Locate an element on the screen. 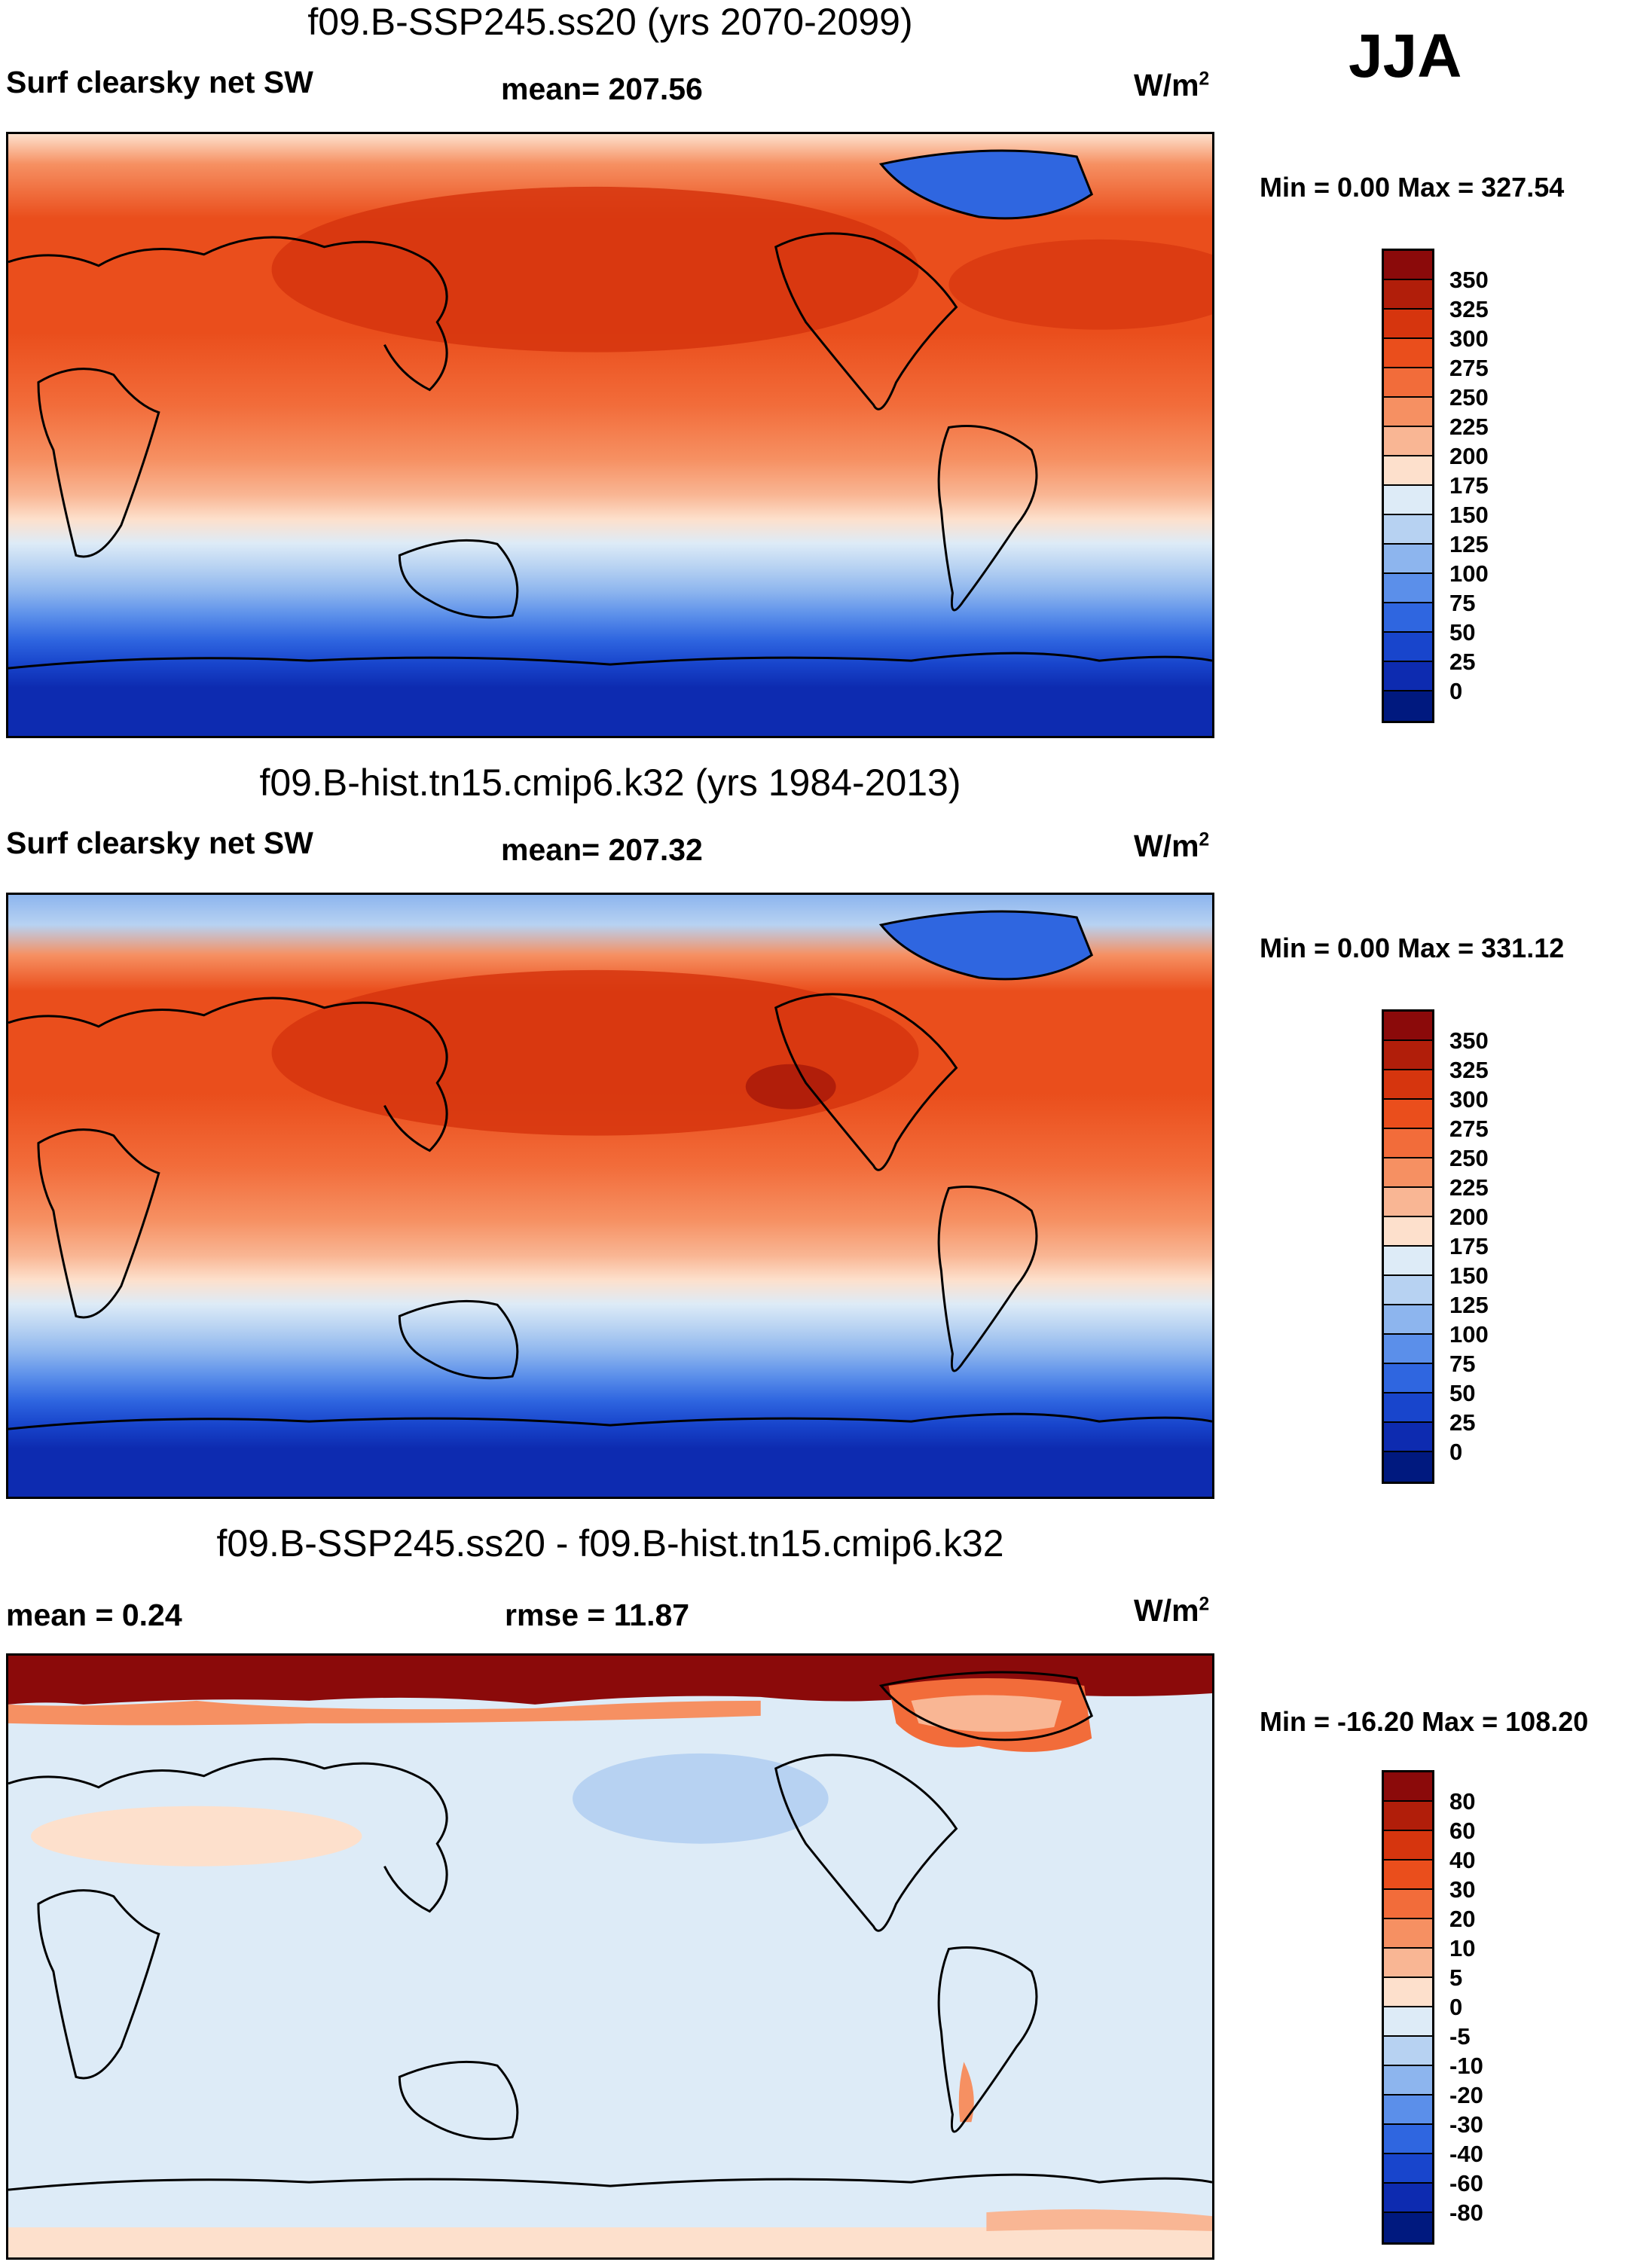  panel-2-minmax: Min = 0.00 Max = 331.12 is located at coordinates (1412, 948).